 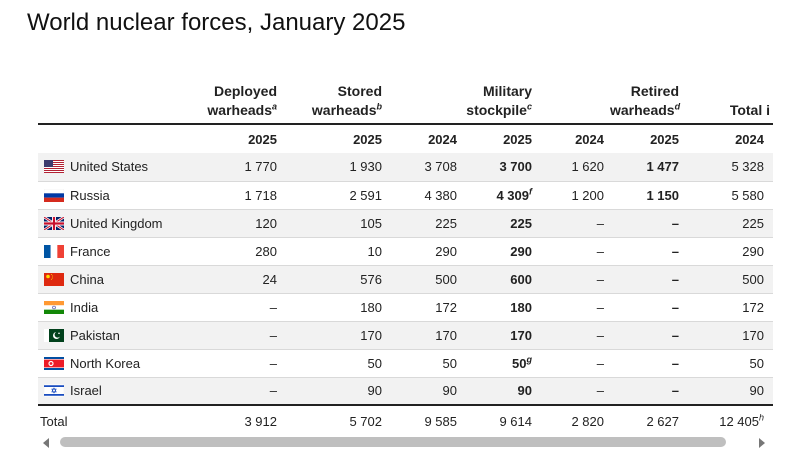 I want to click on horizontal-scrollbar, so click(x=404, y=443).